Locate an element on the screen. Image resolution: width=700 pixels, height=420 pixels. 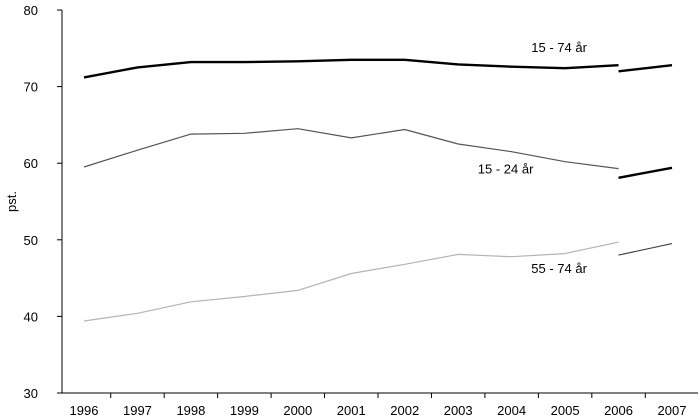
x-tick-label: 2003 is located at coordinates (458, 410).